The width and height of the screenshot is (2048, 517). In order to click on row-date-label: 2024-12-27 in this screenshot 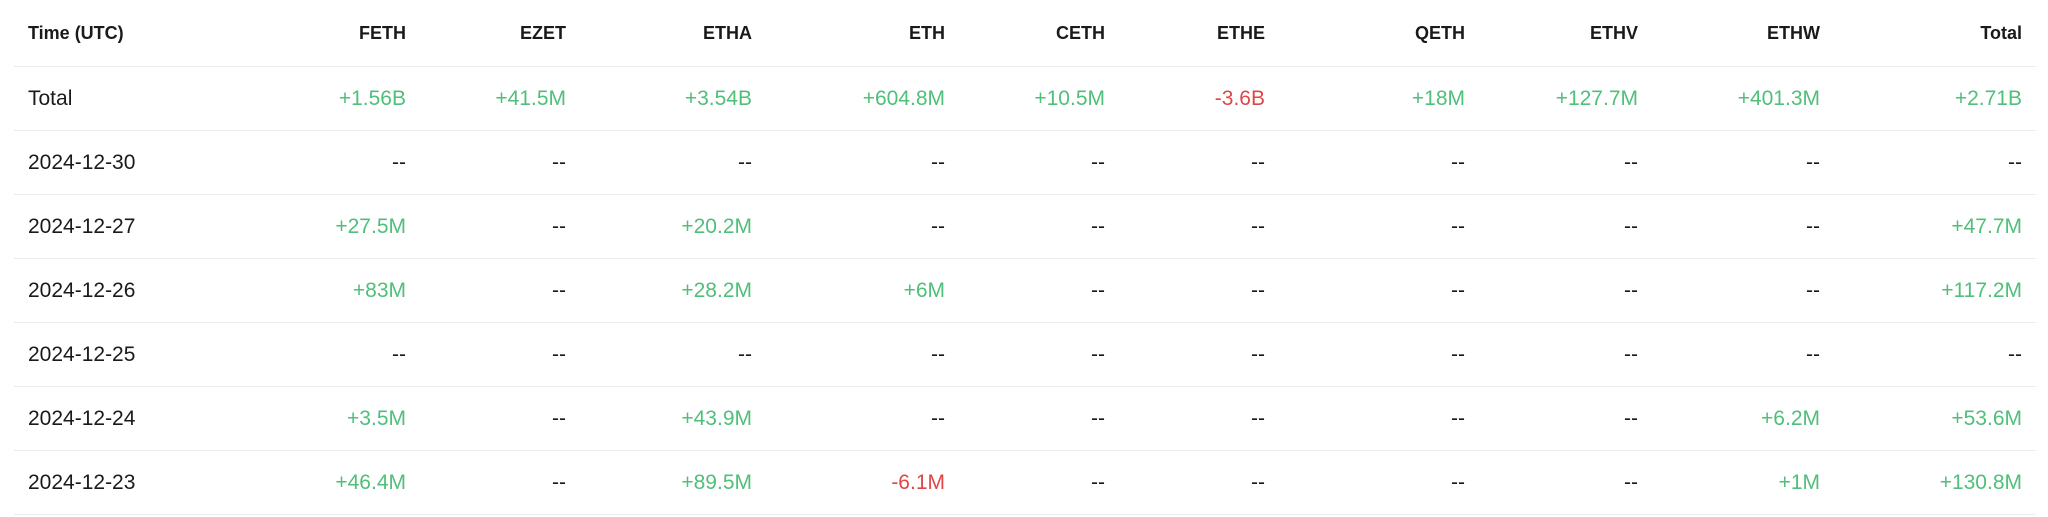, I will do `click(114, 226)`.